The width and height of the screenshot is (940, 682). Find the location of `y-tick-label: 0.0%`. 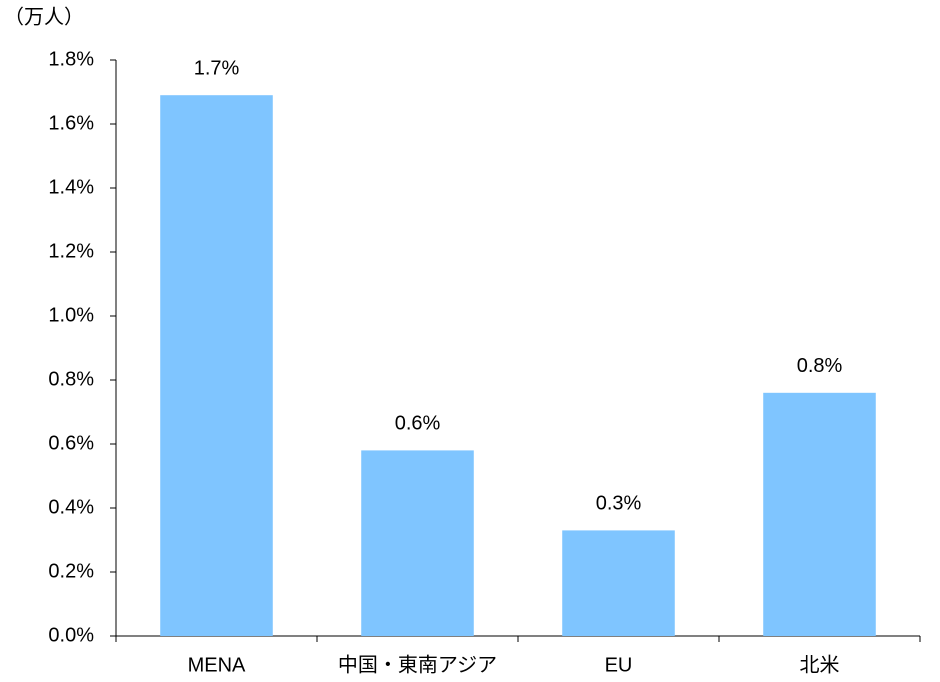

y-tick-label: 0.0% is located at coordinates (71, 635).